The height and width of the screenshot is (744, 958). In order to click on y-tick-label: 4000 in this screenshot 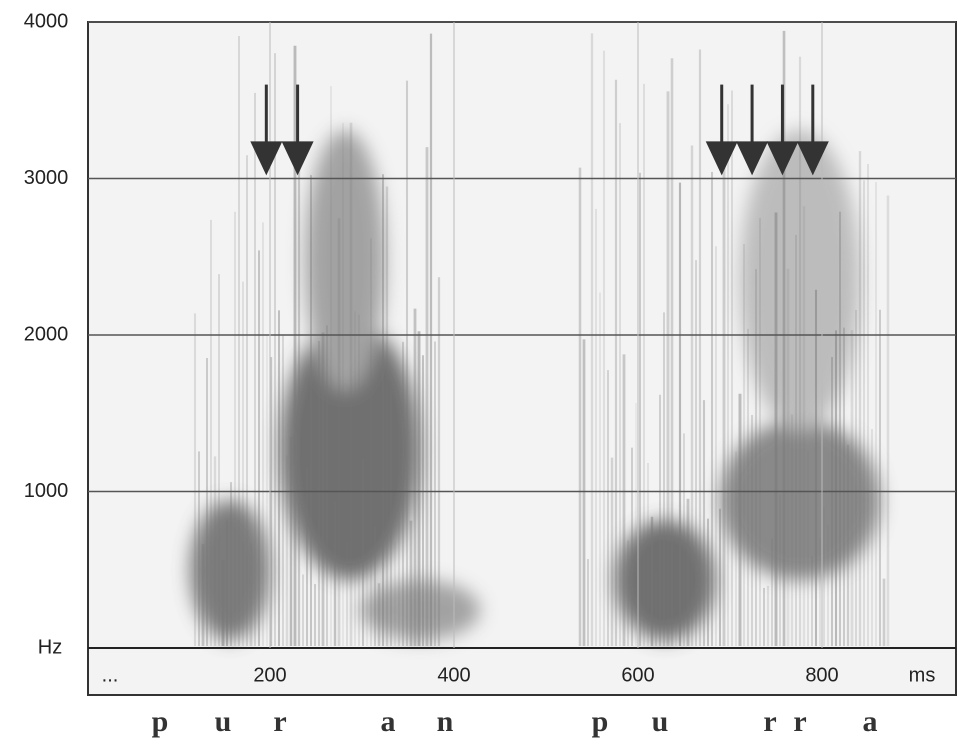, I will do `click(46, 21)`.